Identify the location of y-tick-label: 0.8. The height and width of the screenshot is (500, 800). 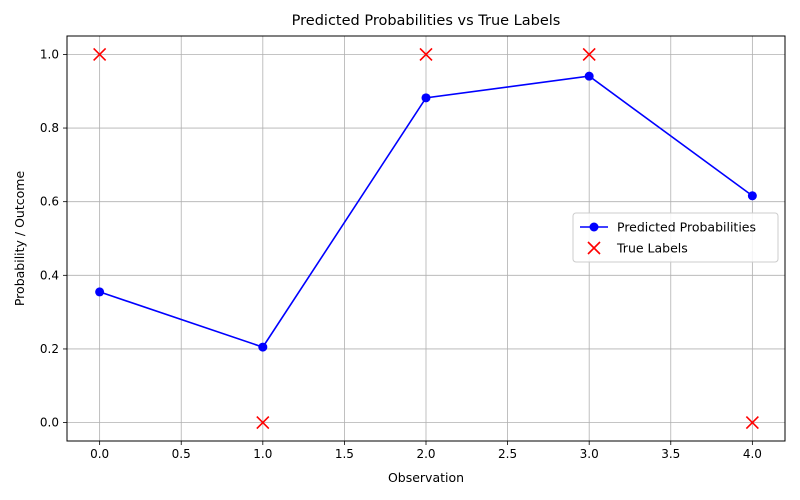
(49, 128).